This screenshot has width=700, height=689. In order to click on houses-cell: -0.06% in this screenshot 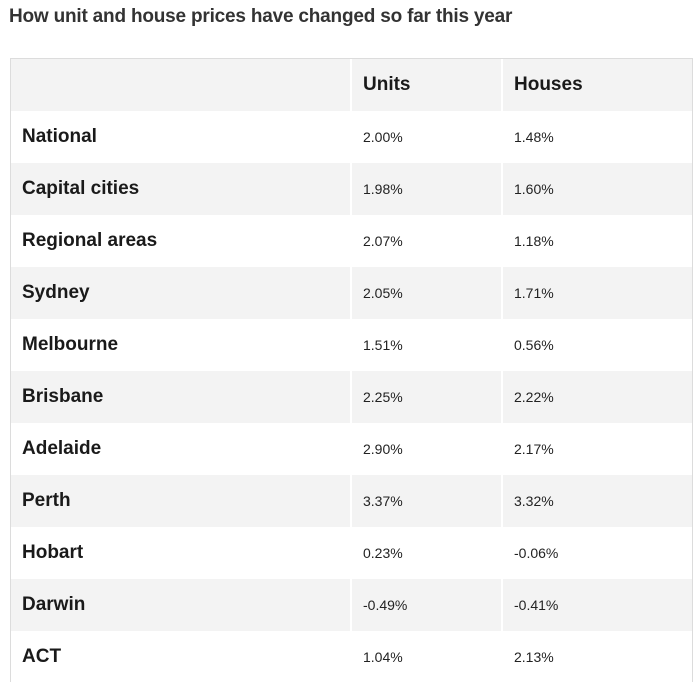, I will do `click(596, 553)`.